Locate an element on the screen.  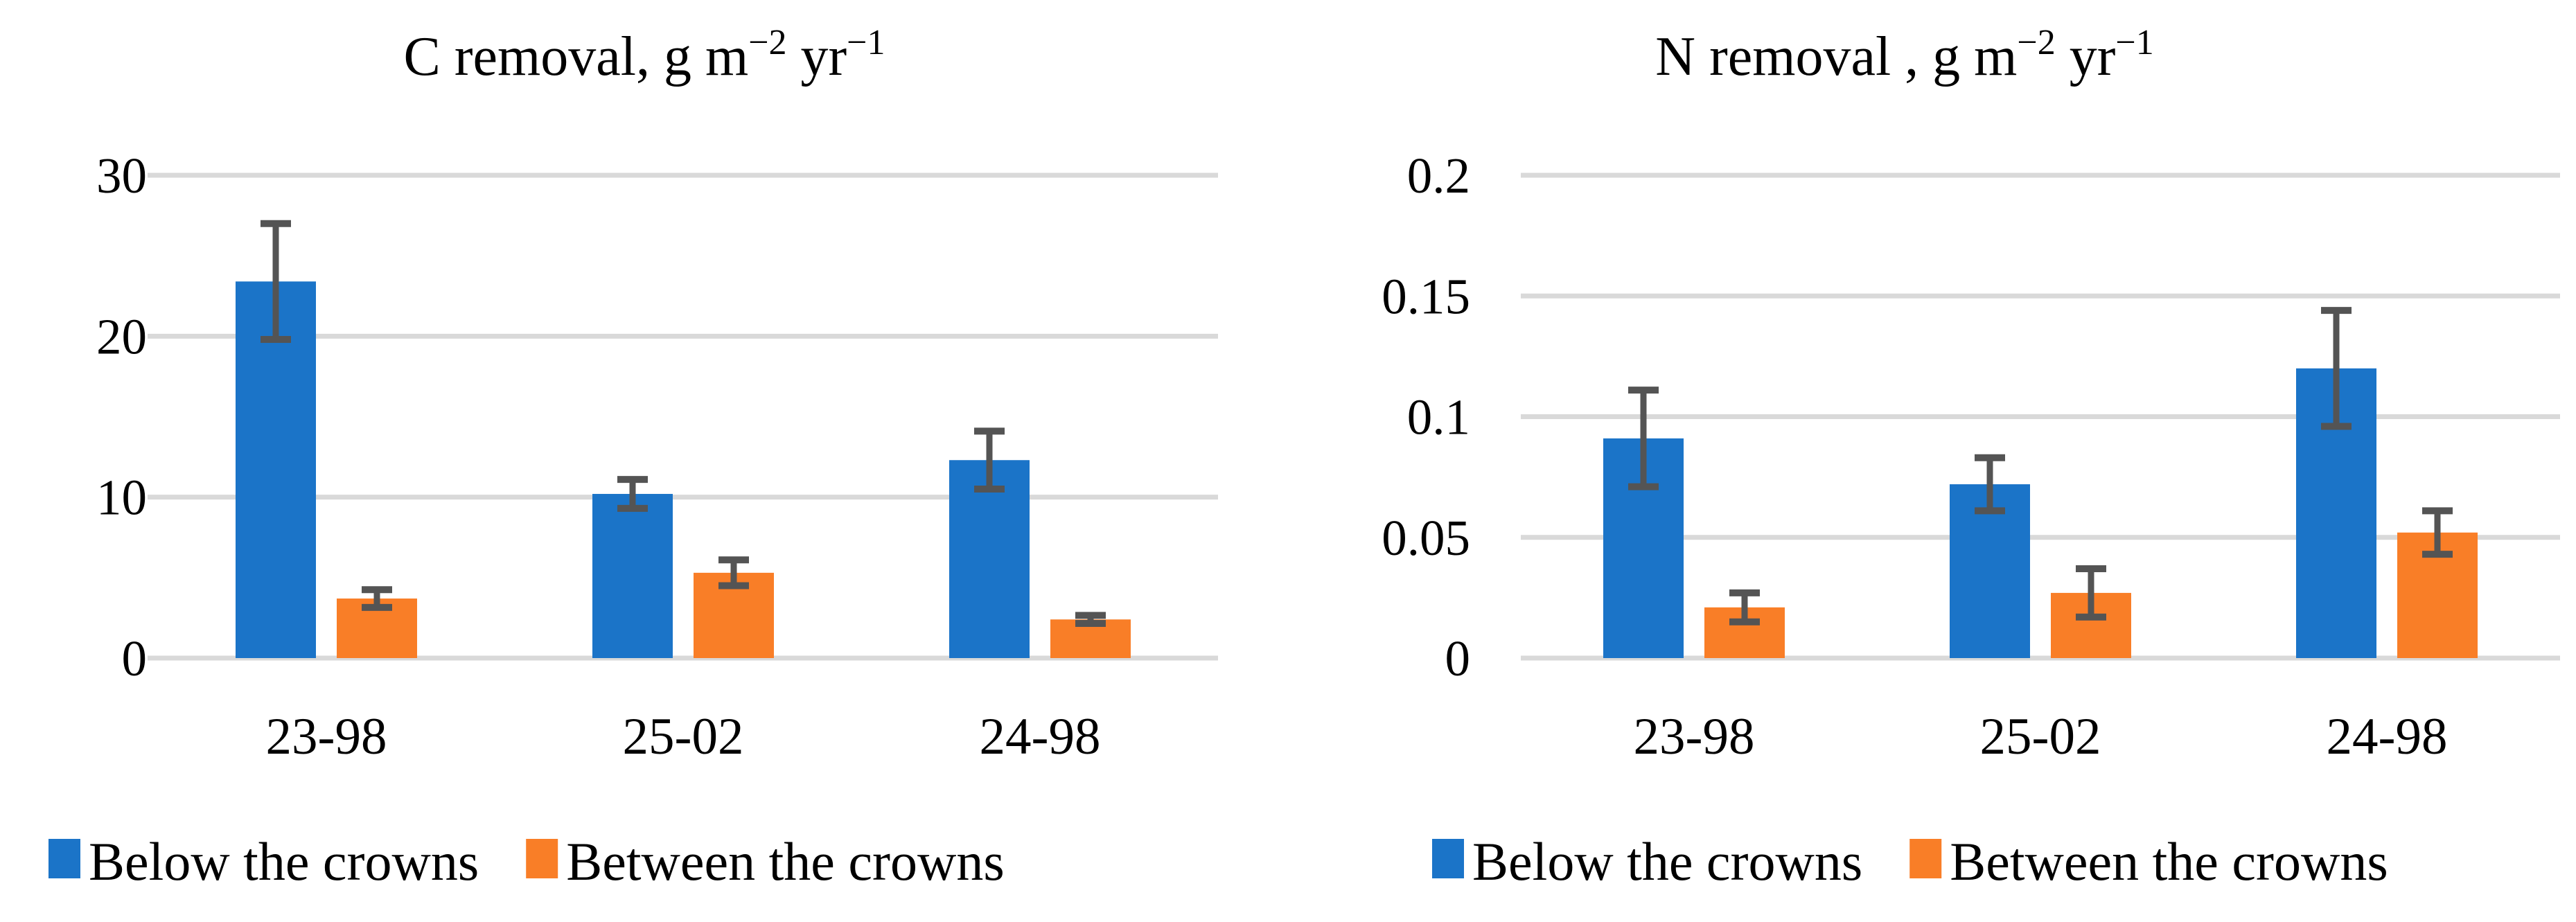
y-axis-tick-label: 10 is located at coordinates (121, 498).